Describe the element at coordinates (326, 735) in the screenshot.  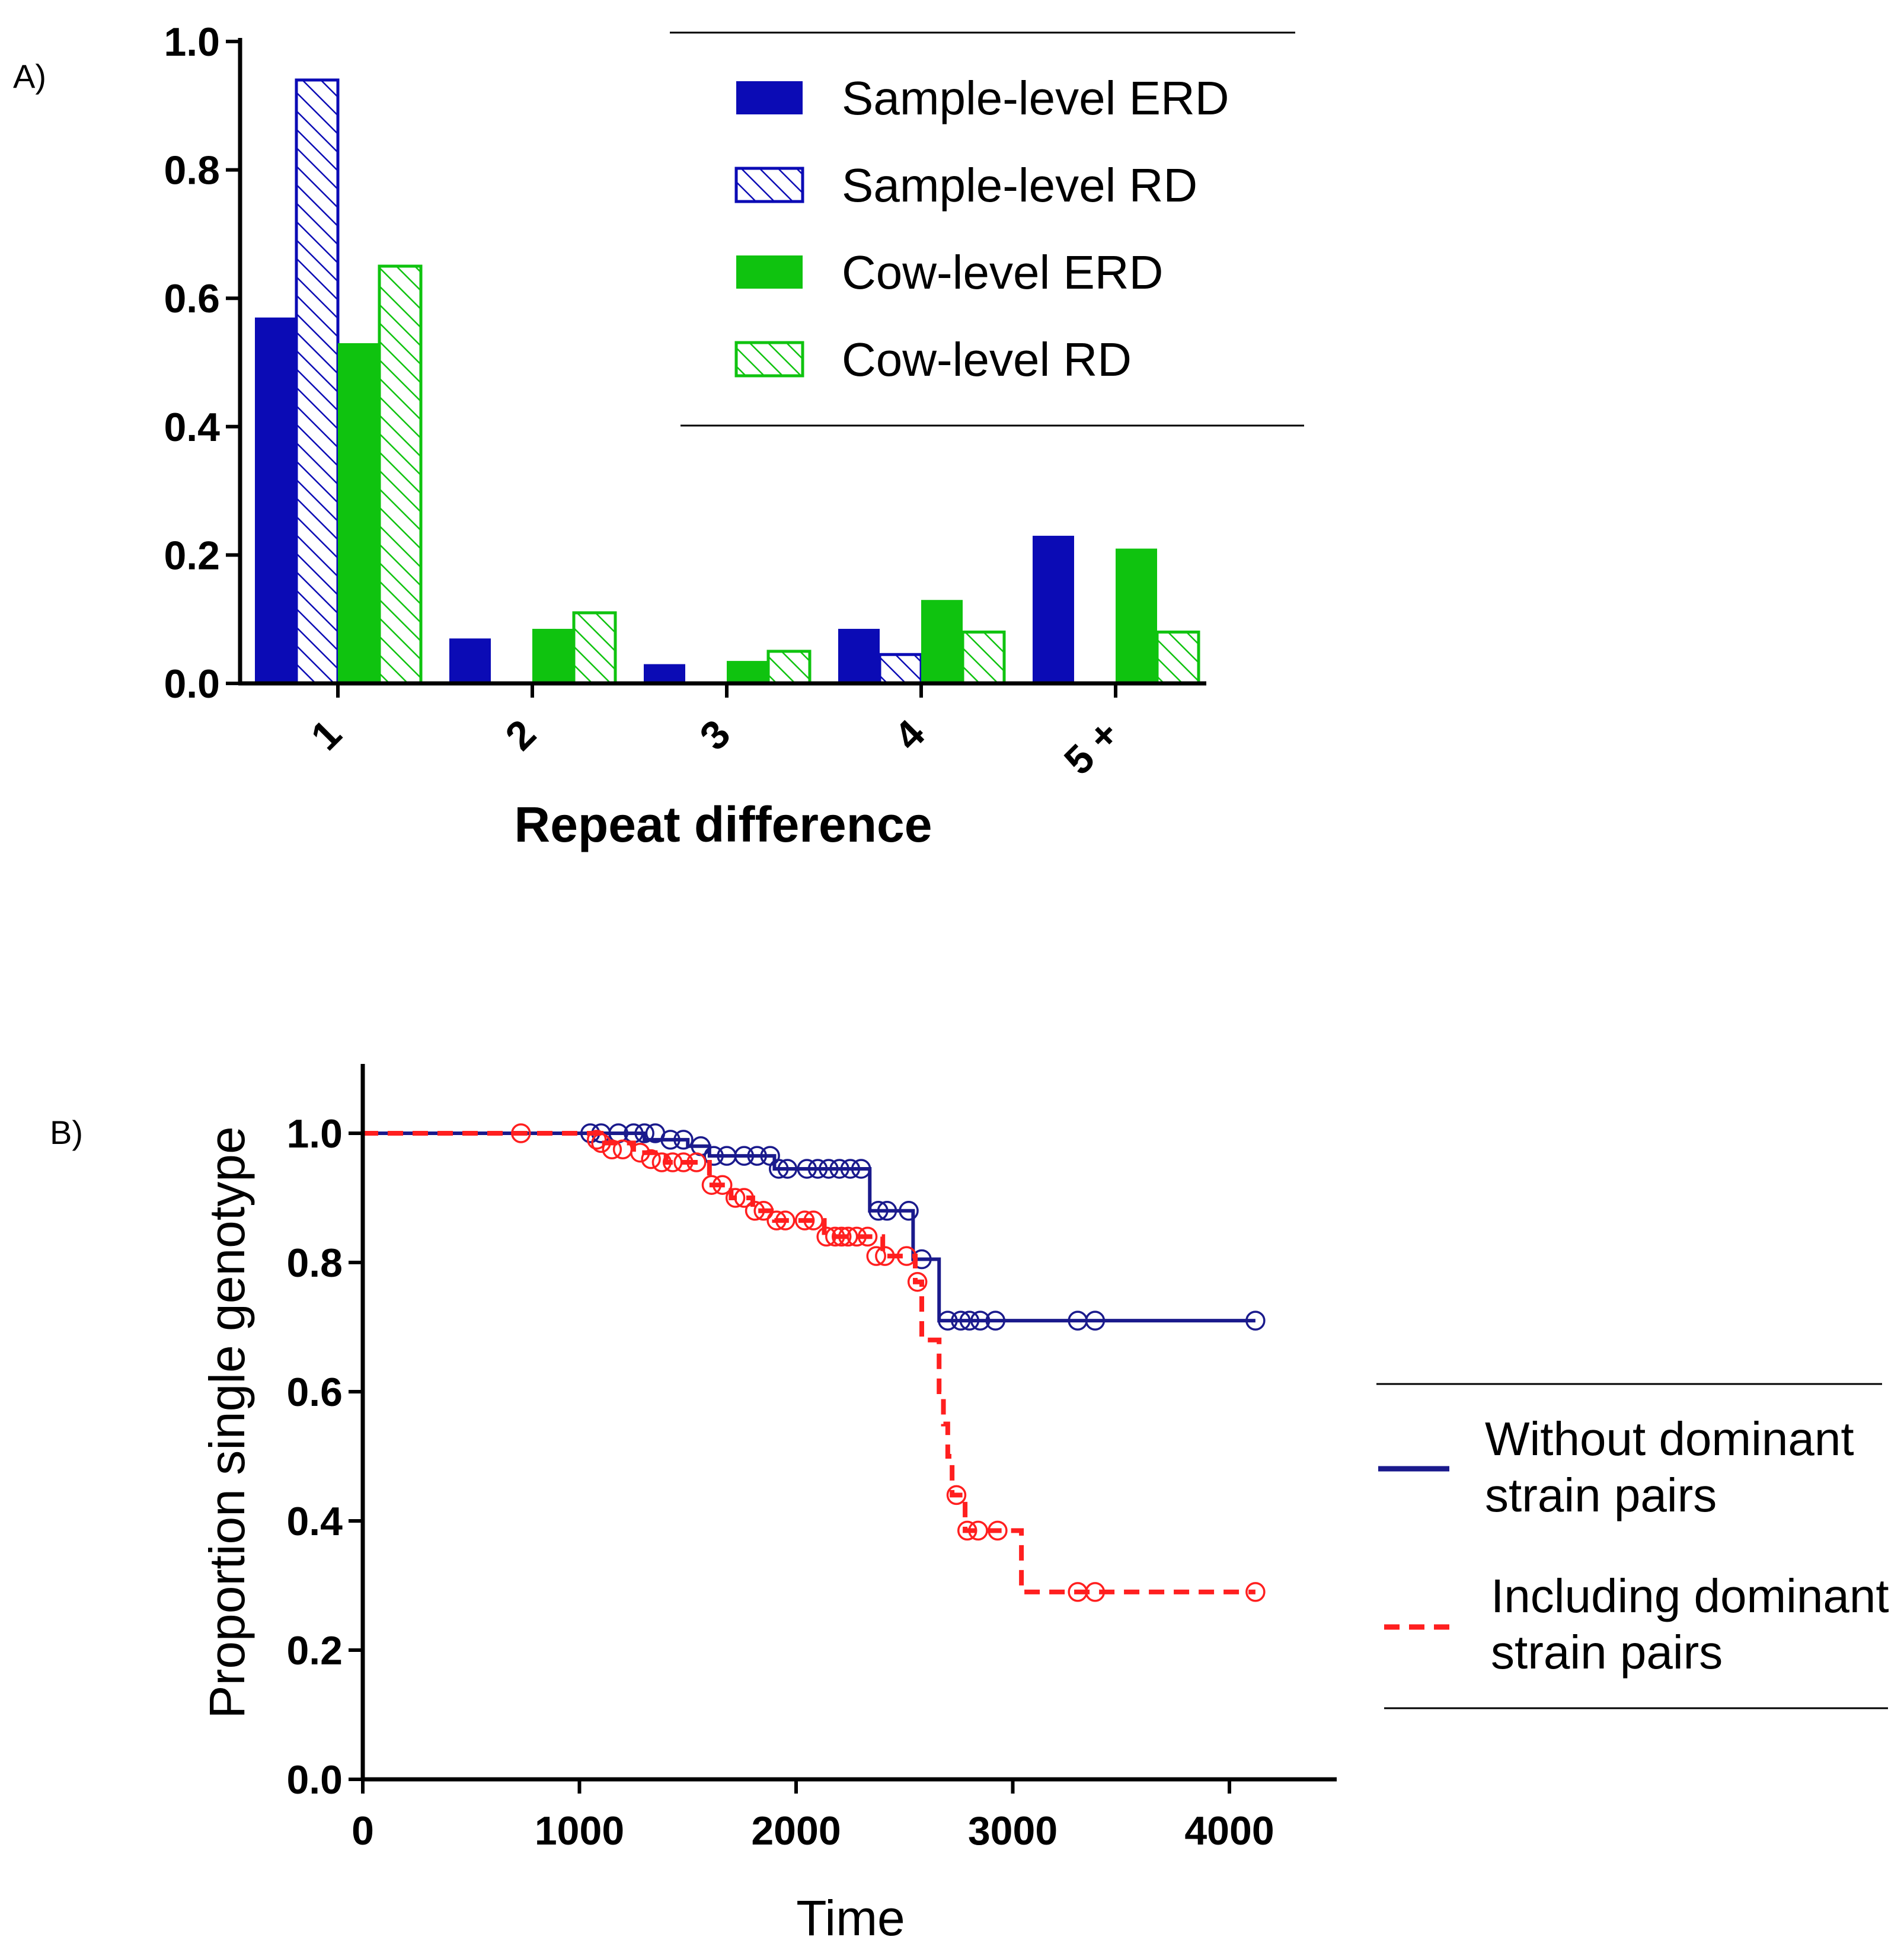
I see `x-tick-label: 1` at that location.